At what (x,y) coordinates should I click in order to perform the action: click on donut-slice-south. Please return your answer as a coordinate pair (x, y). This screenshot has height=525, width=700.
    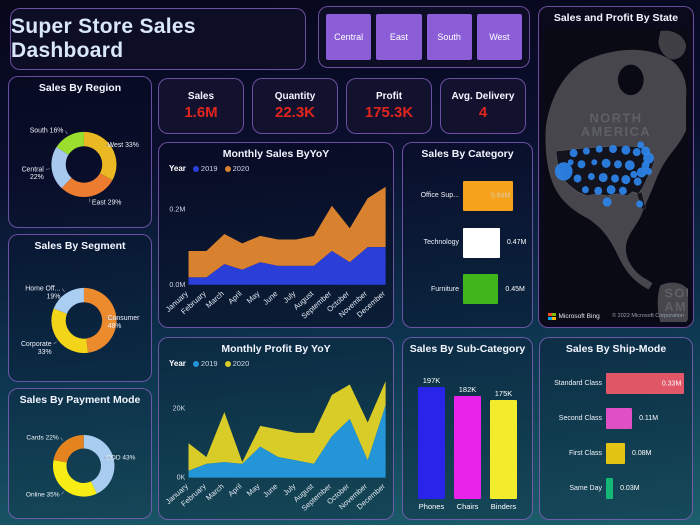
    Looking at the image, I should click on (70, 143).